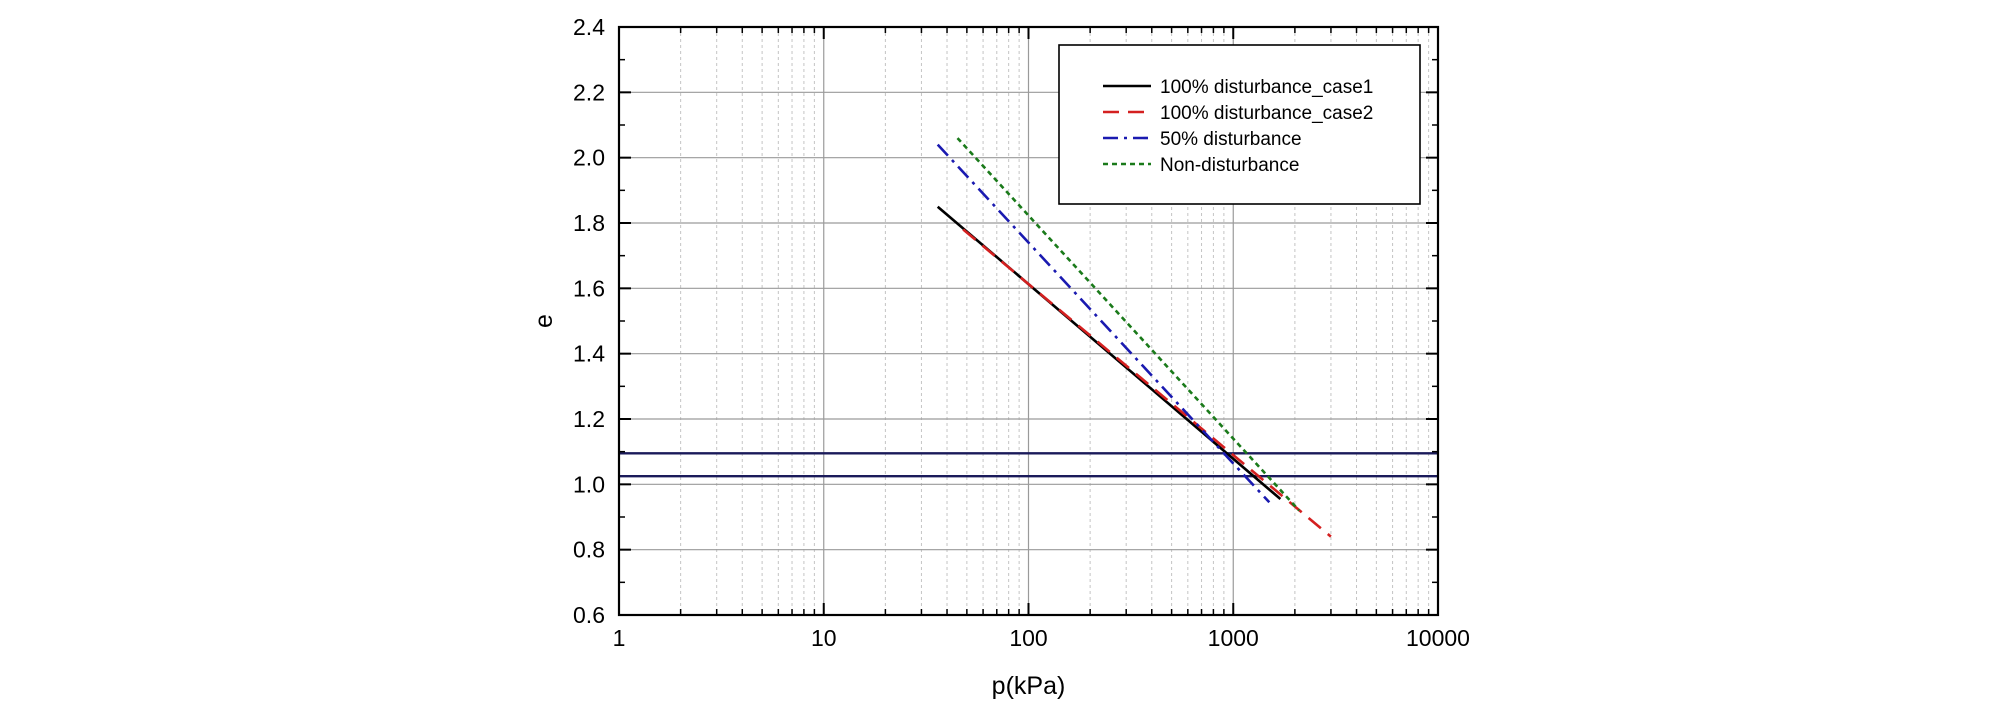 This screenshot has width=2008, height=716. I want to click on y-tick-label: 2.4, so click(589, 27).